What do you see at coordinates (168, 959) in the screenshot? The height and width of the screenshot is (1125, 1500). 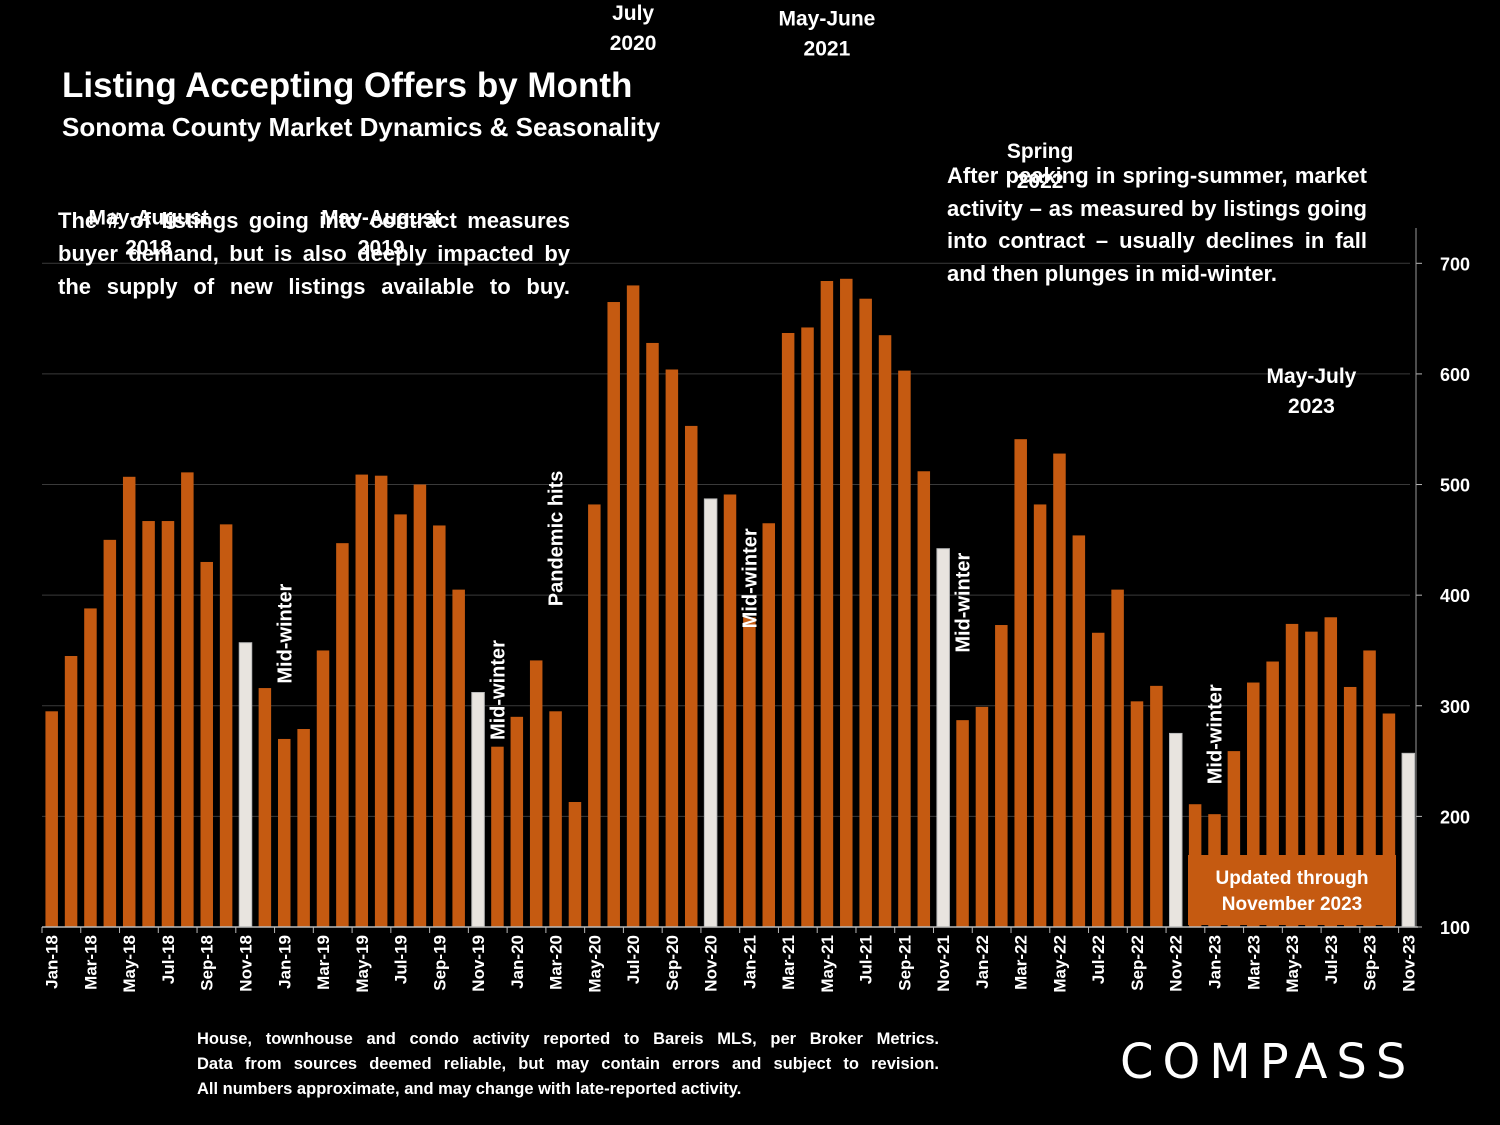 I see `x-tick-label: Jul-18` at bounding box center [168, 959].